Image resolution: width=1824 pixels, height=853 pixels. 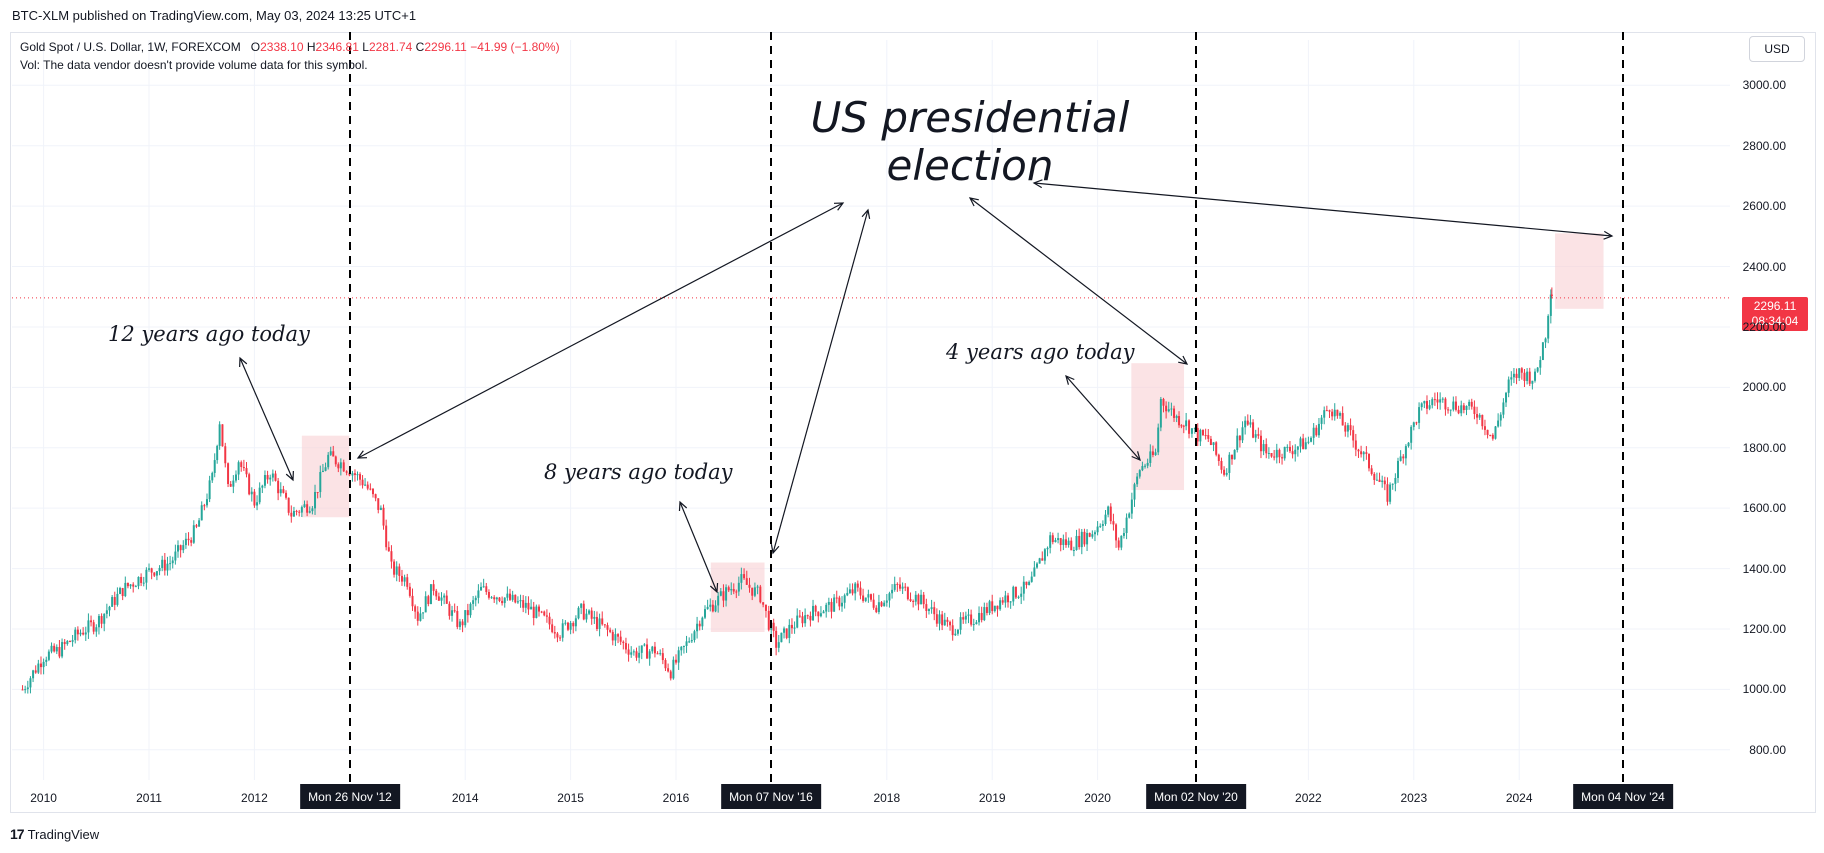 What do you see at coordinates (771, 796) in the screenshot?
I see `date-marker-2016: Mon 07 Nov '16` at bounding box center [771, 796].